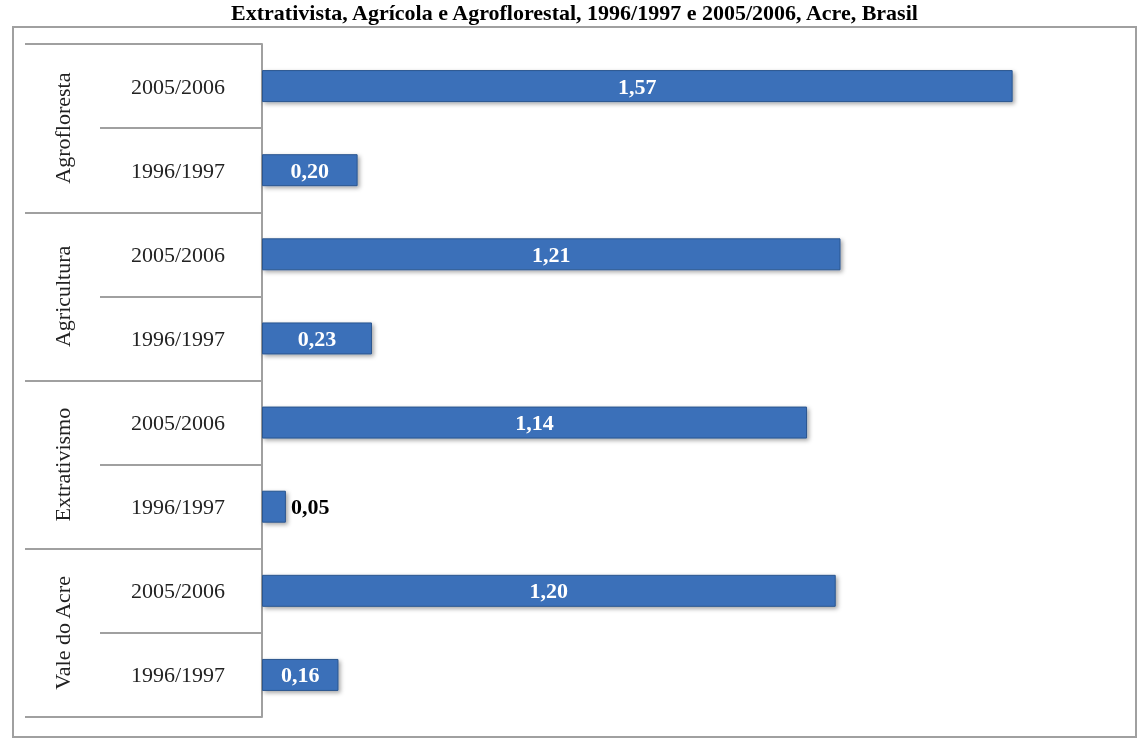 The image size is (1139, 740). I want to click on data-label: 0,16, so click(300, 675).